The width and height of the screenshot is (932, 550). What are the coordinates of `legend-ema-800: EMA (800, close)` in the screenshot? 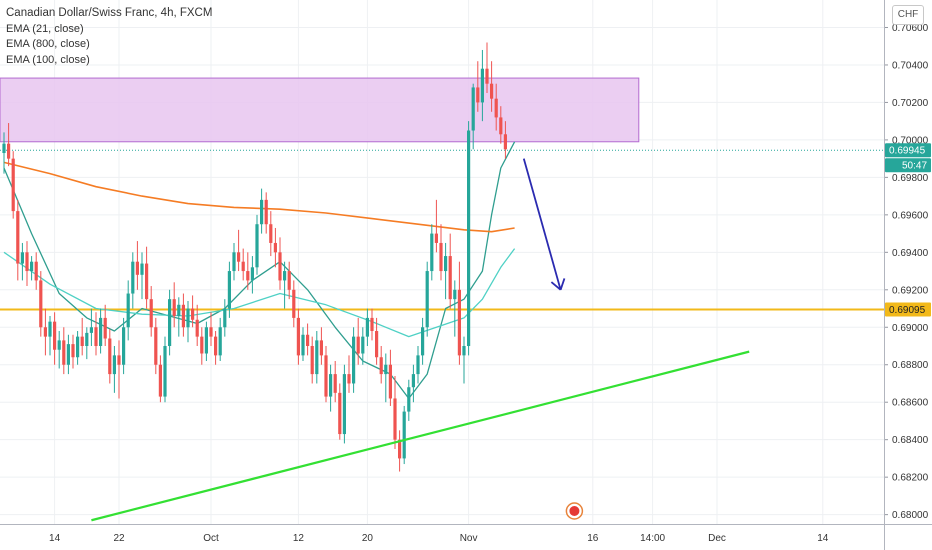 It's located at (48, 44).